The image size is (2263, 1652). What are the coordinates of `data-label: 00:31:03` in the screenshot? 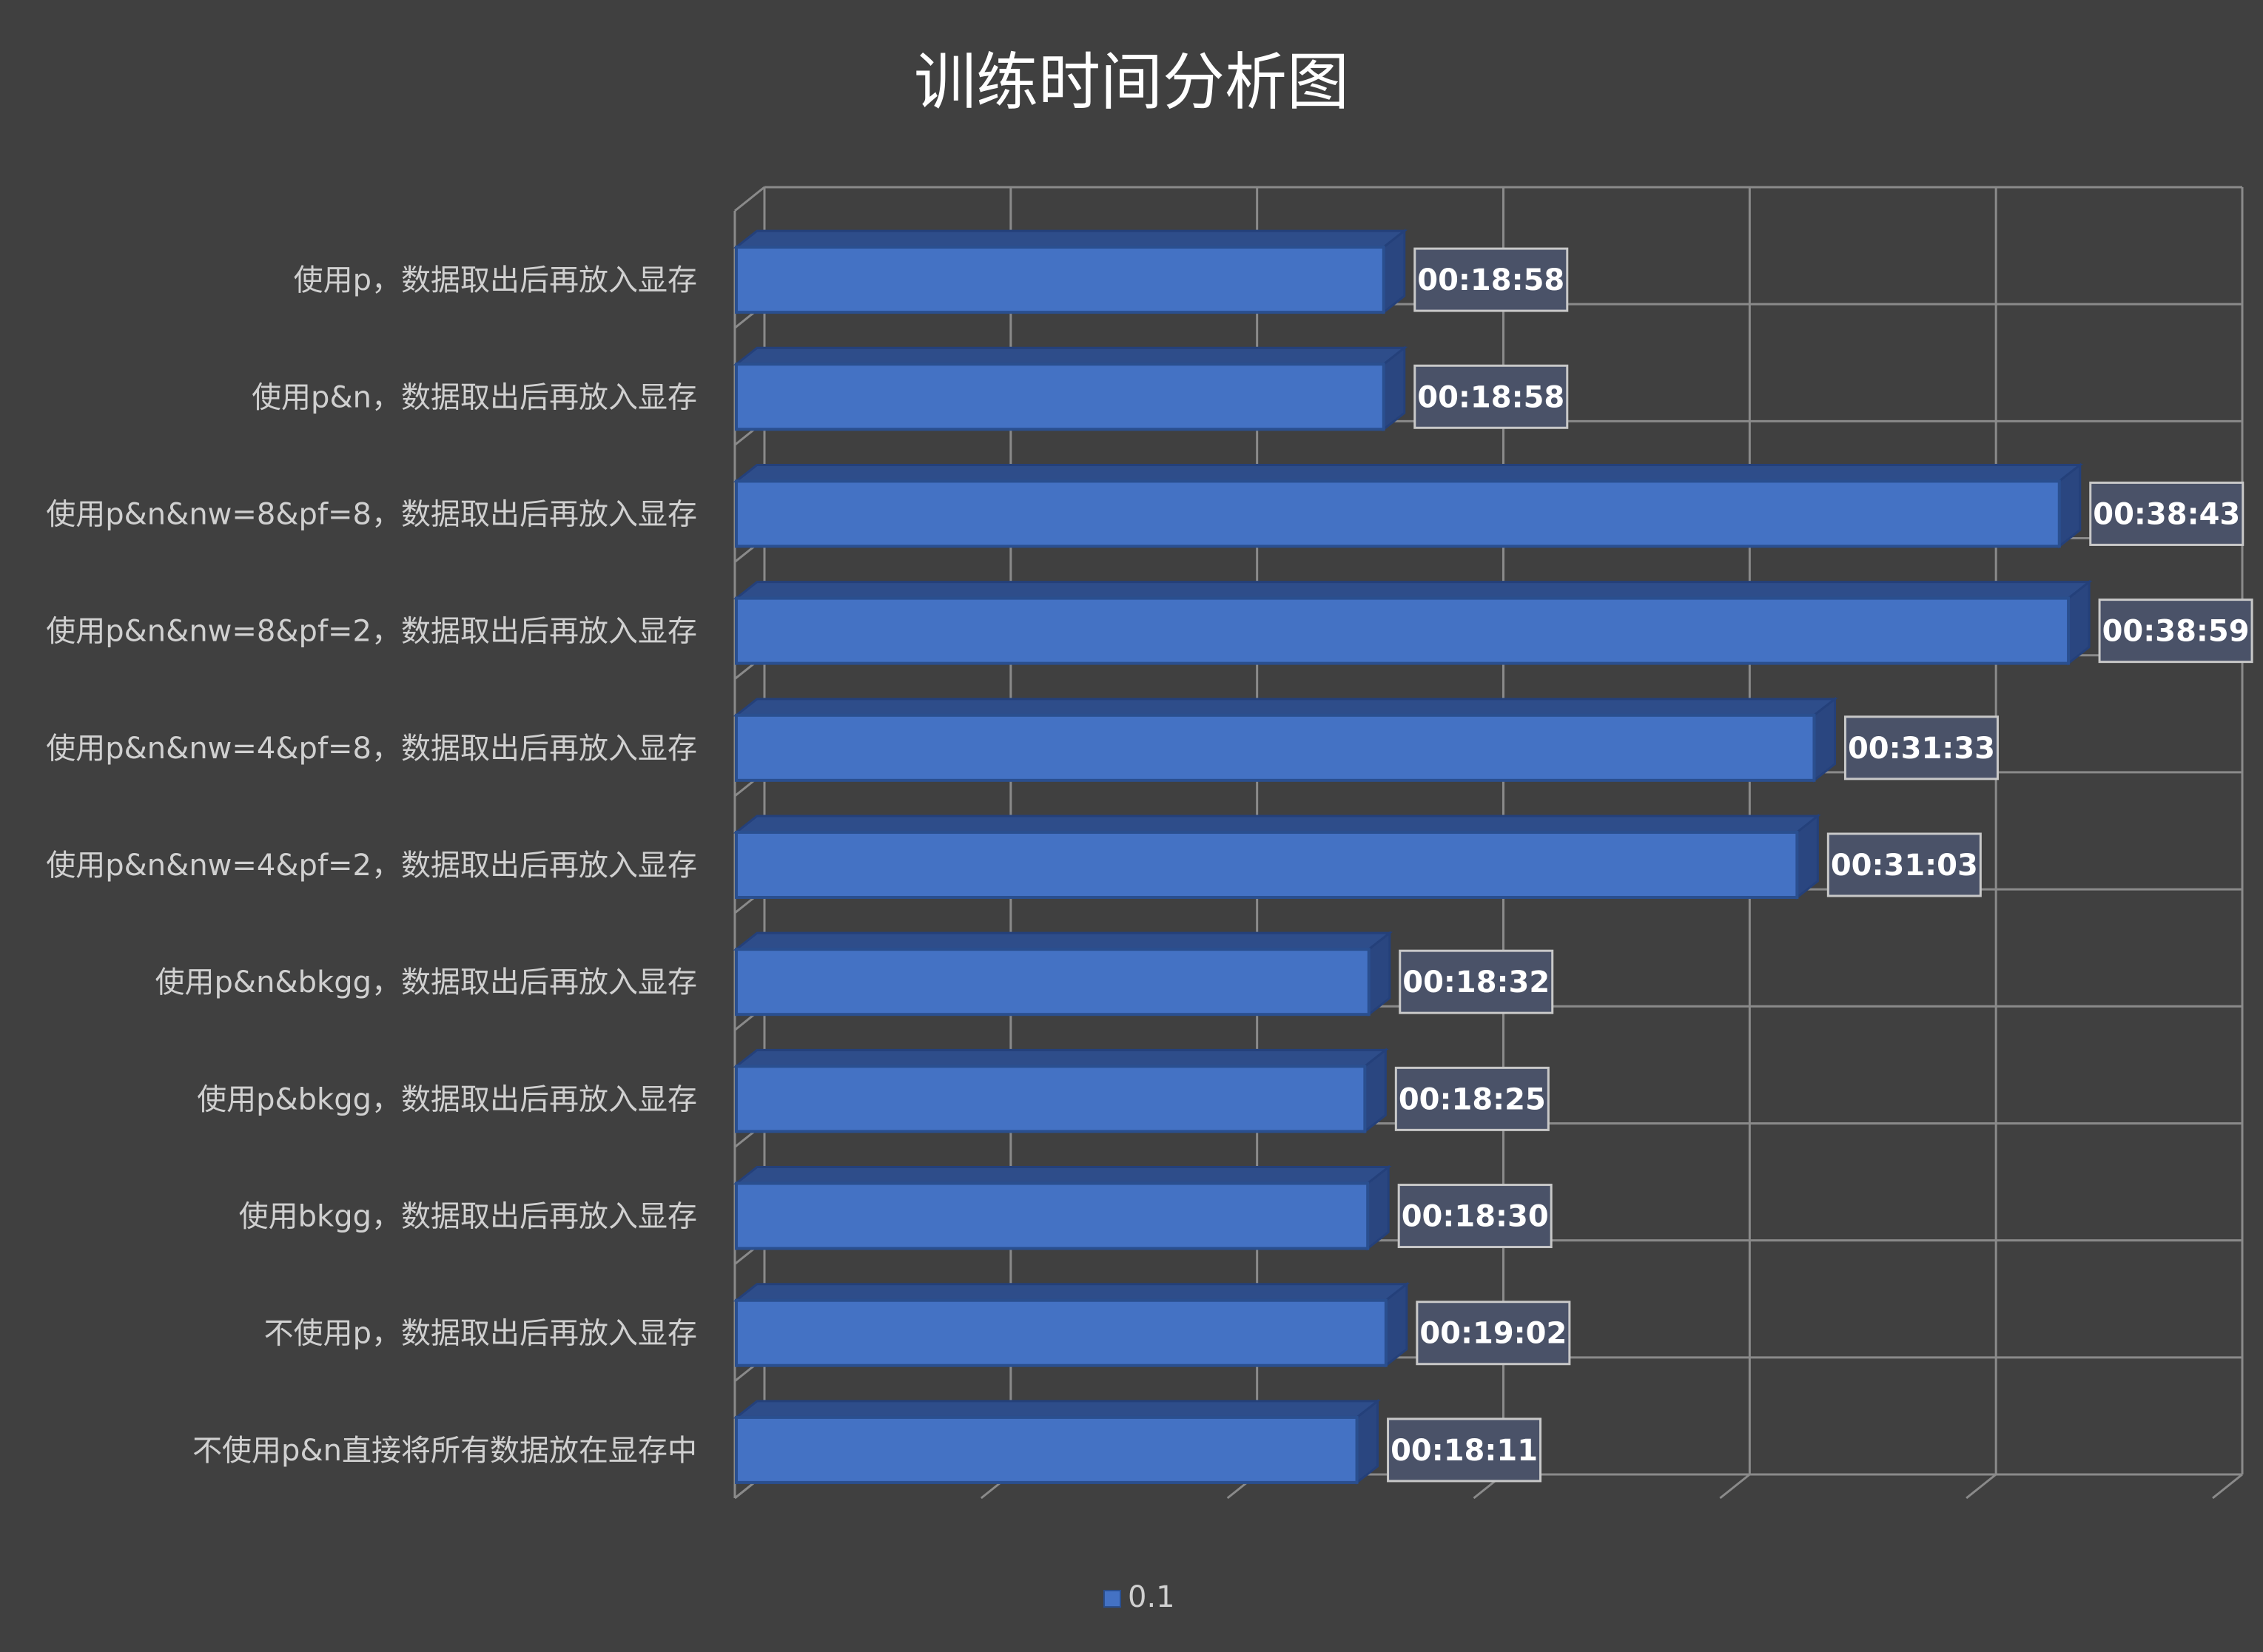 It's located at (1904, 866).